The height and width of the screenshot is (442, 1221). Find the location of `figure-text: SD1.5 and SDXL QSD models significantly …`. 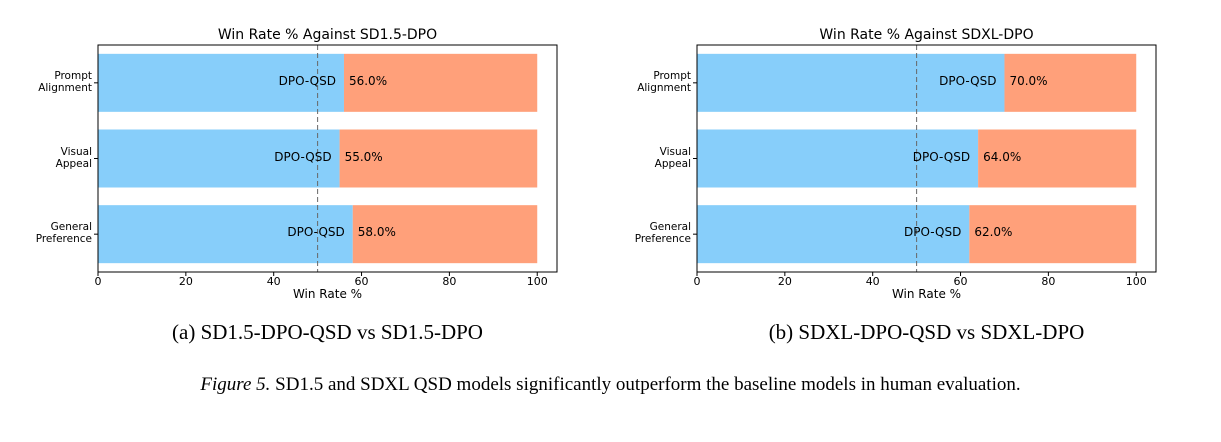

figure-text: SD1.5 and SDXL QSD models significantly … is located at coordinates (648, 384).